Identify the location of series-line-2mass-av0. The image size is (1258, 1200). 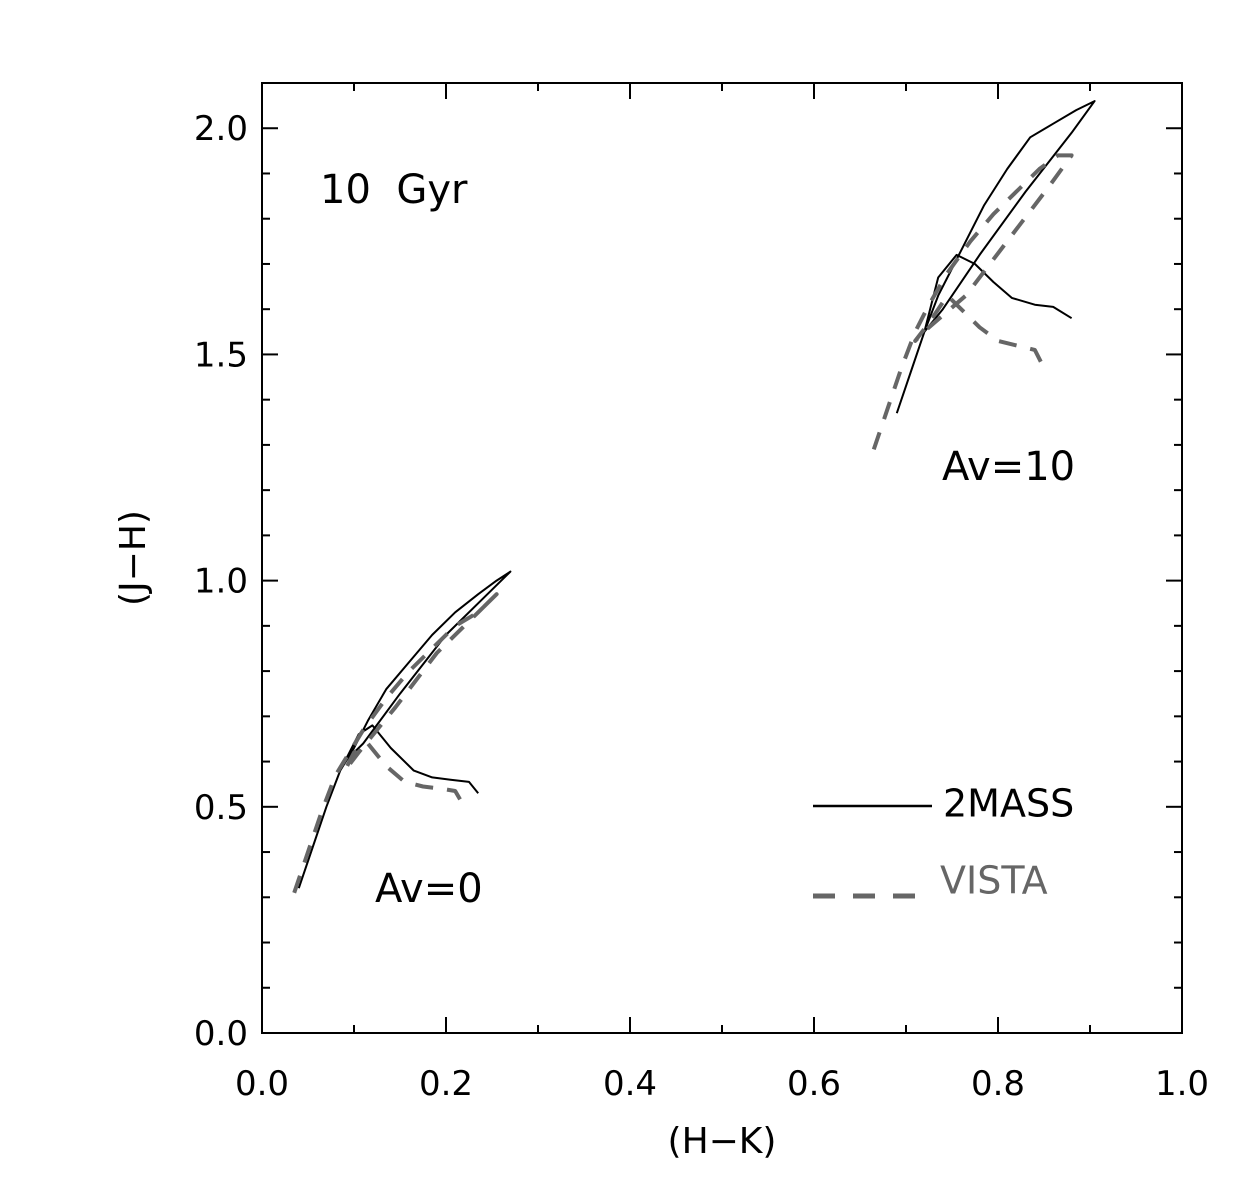
(404, 729).